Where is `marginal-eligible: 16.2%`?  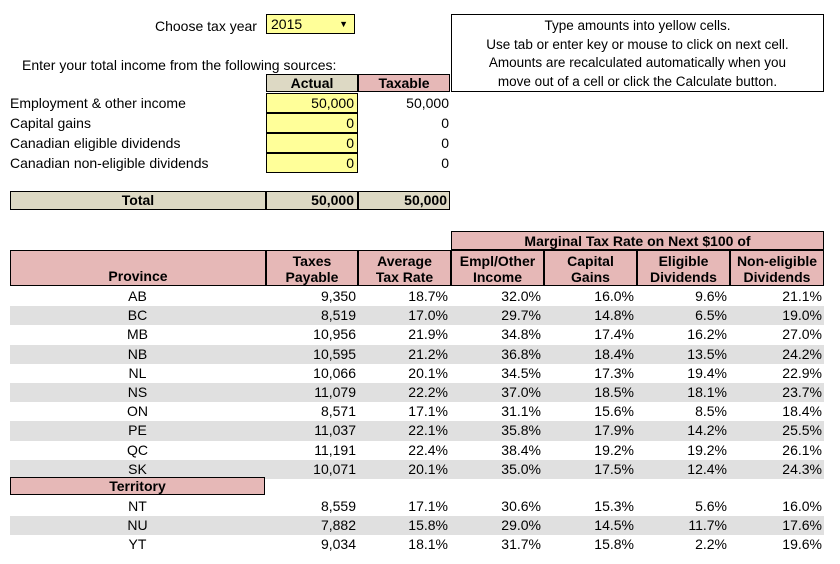
marginal-eligible: 16.2% is located at coordinates (707, 334).